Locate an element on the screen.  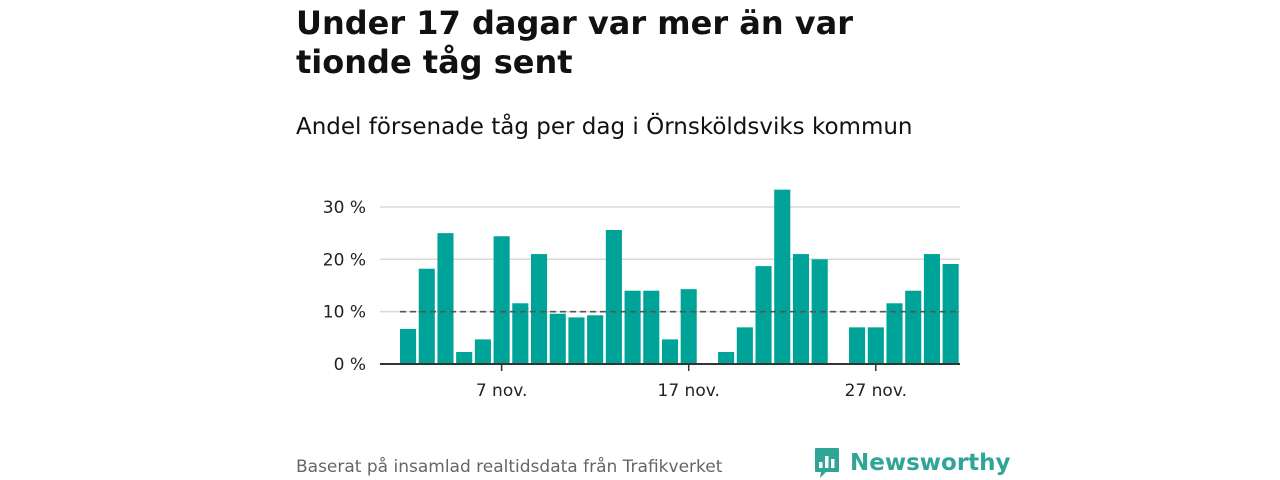
y-tick-label: 0 % is located at coordinates (350, 365).